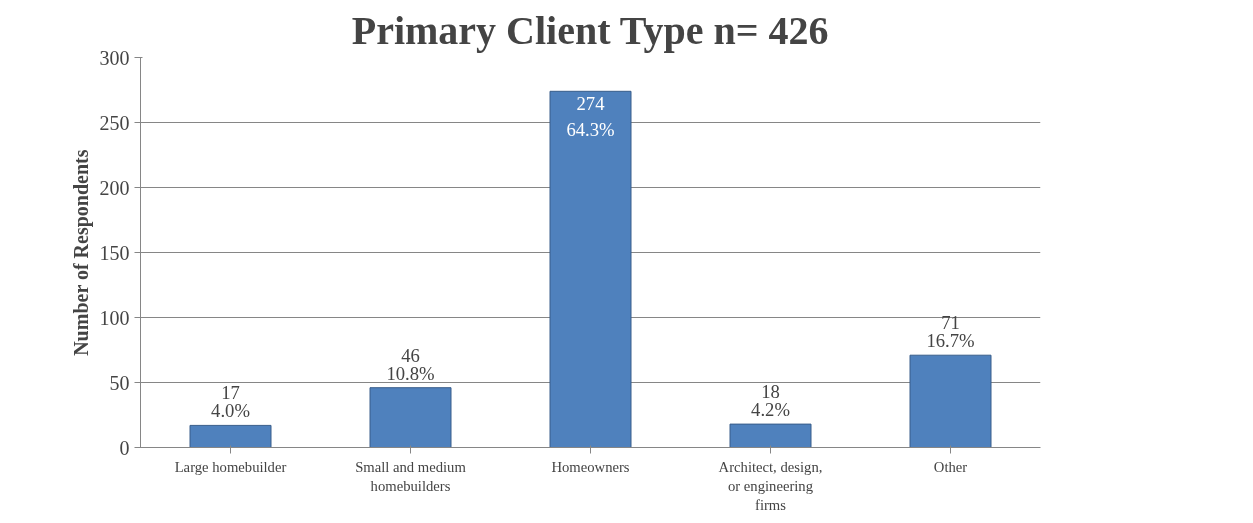 Image resolution: width=1253 pixels, height=523 pixels. What do you see at coordinates (124, 447) in the screenshot?
I see `y-tick-label: 0` at bounding box center [124, 447].